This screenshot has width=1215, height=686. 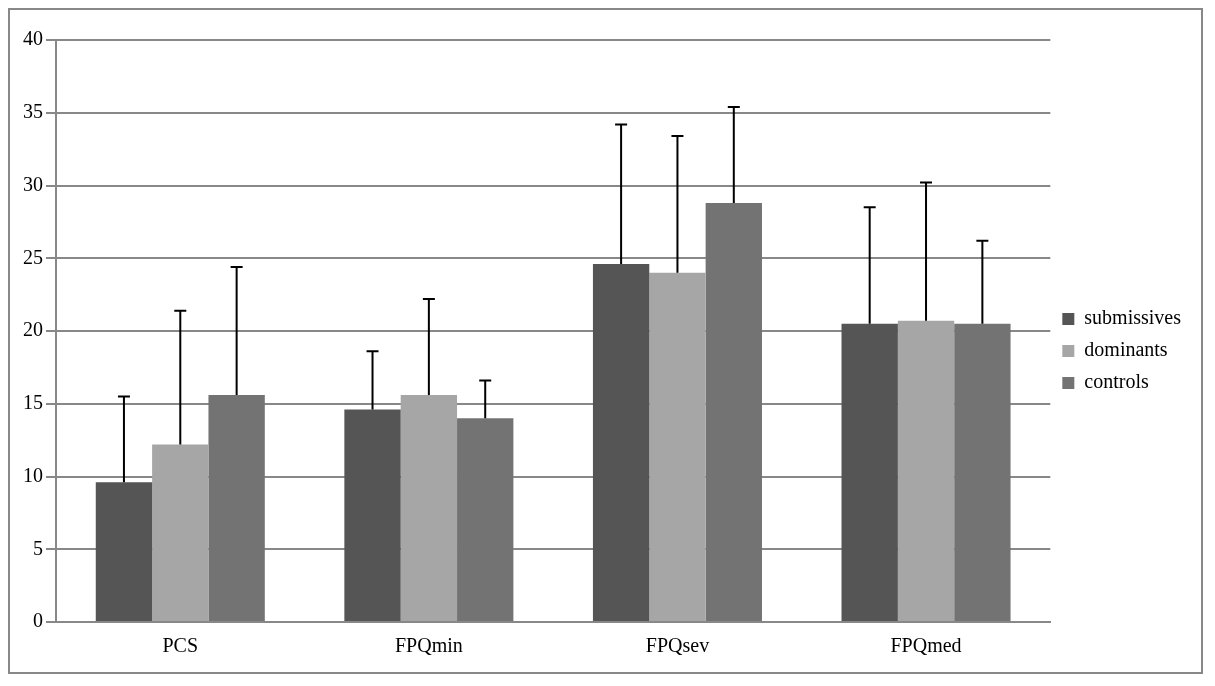 What do you see at coordinates (180, 645) in the screenshot?
I see `x-tick-label: PCS` at bounding box center [180, 645].